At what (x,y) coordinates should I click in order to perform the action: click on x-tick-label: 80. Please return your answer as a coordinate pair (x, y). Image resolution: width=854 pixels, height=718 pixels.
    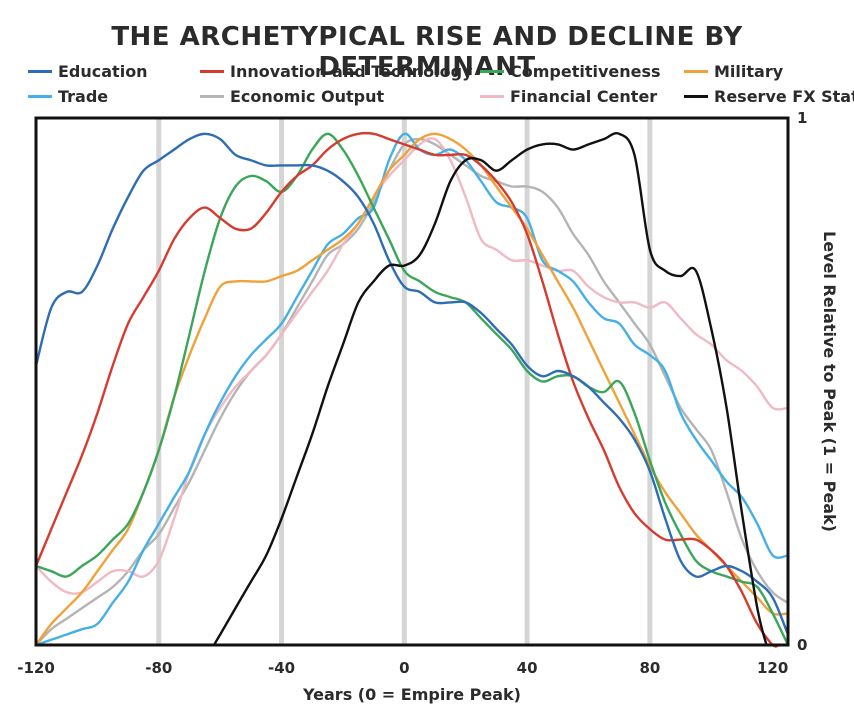
    Looking at the image, I should click on (649, 668).